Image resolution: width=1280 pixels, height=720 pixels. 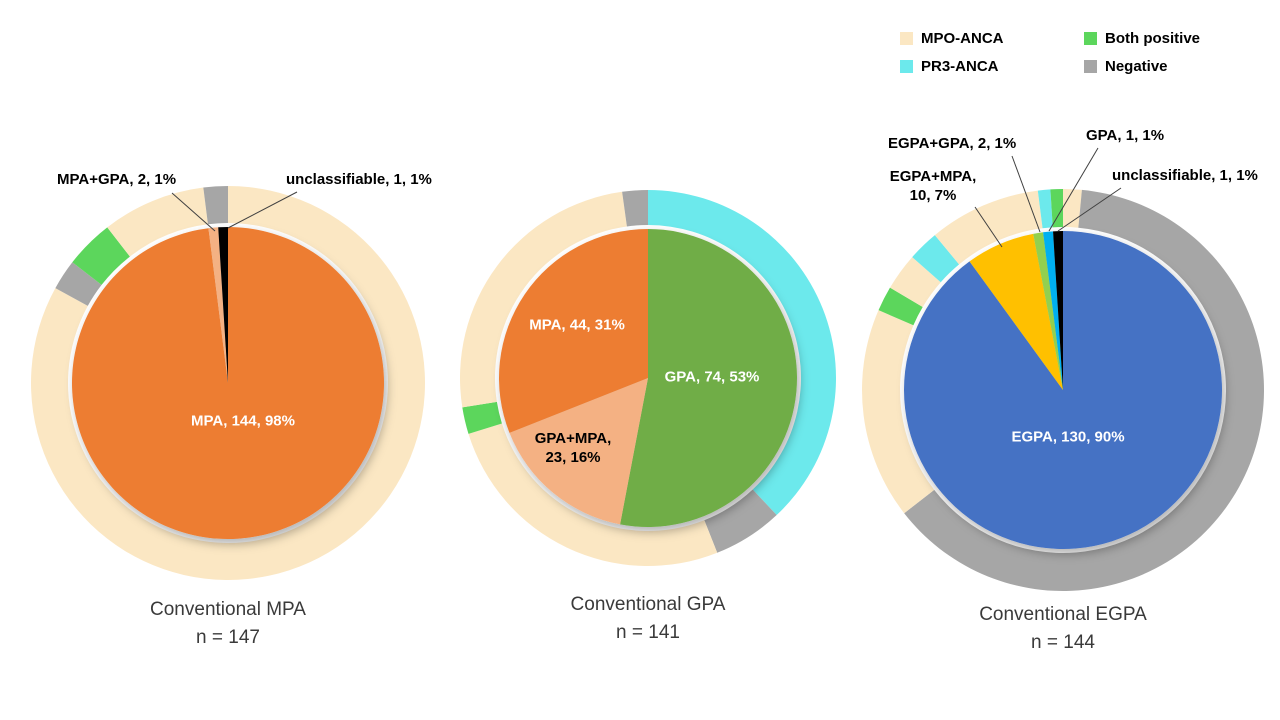 I want to click on slice-label-egpa: EGPA, 130, 90%, so click(x=1068, y=437).